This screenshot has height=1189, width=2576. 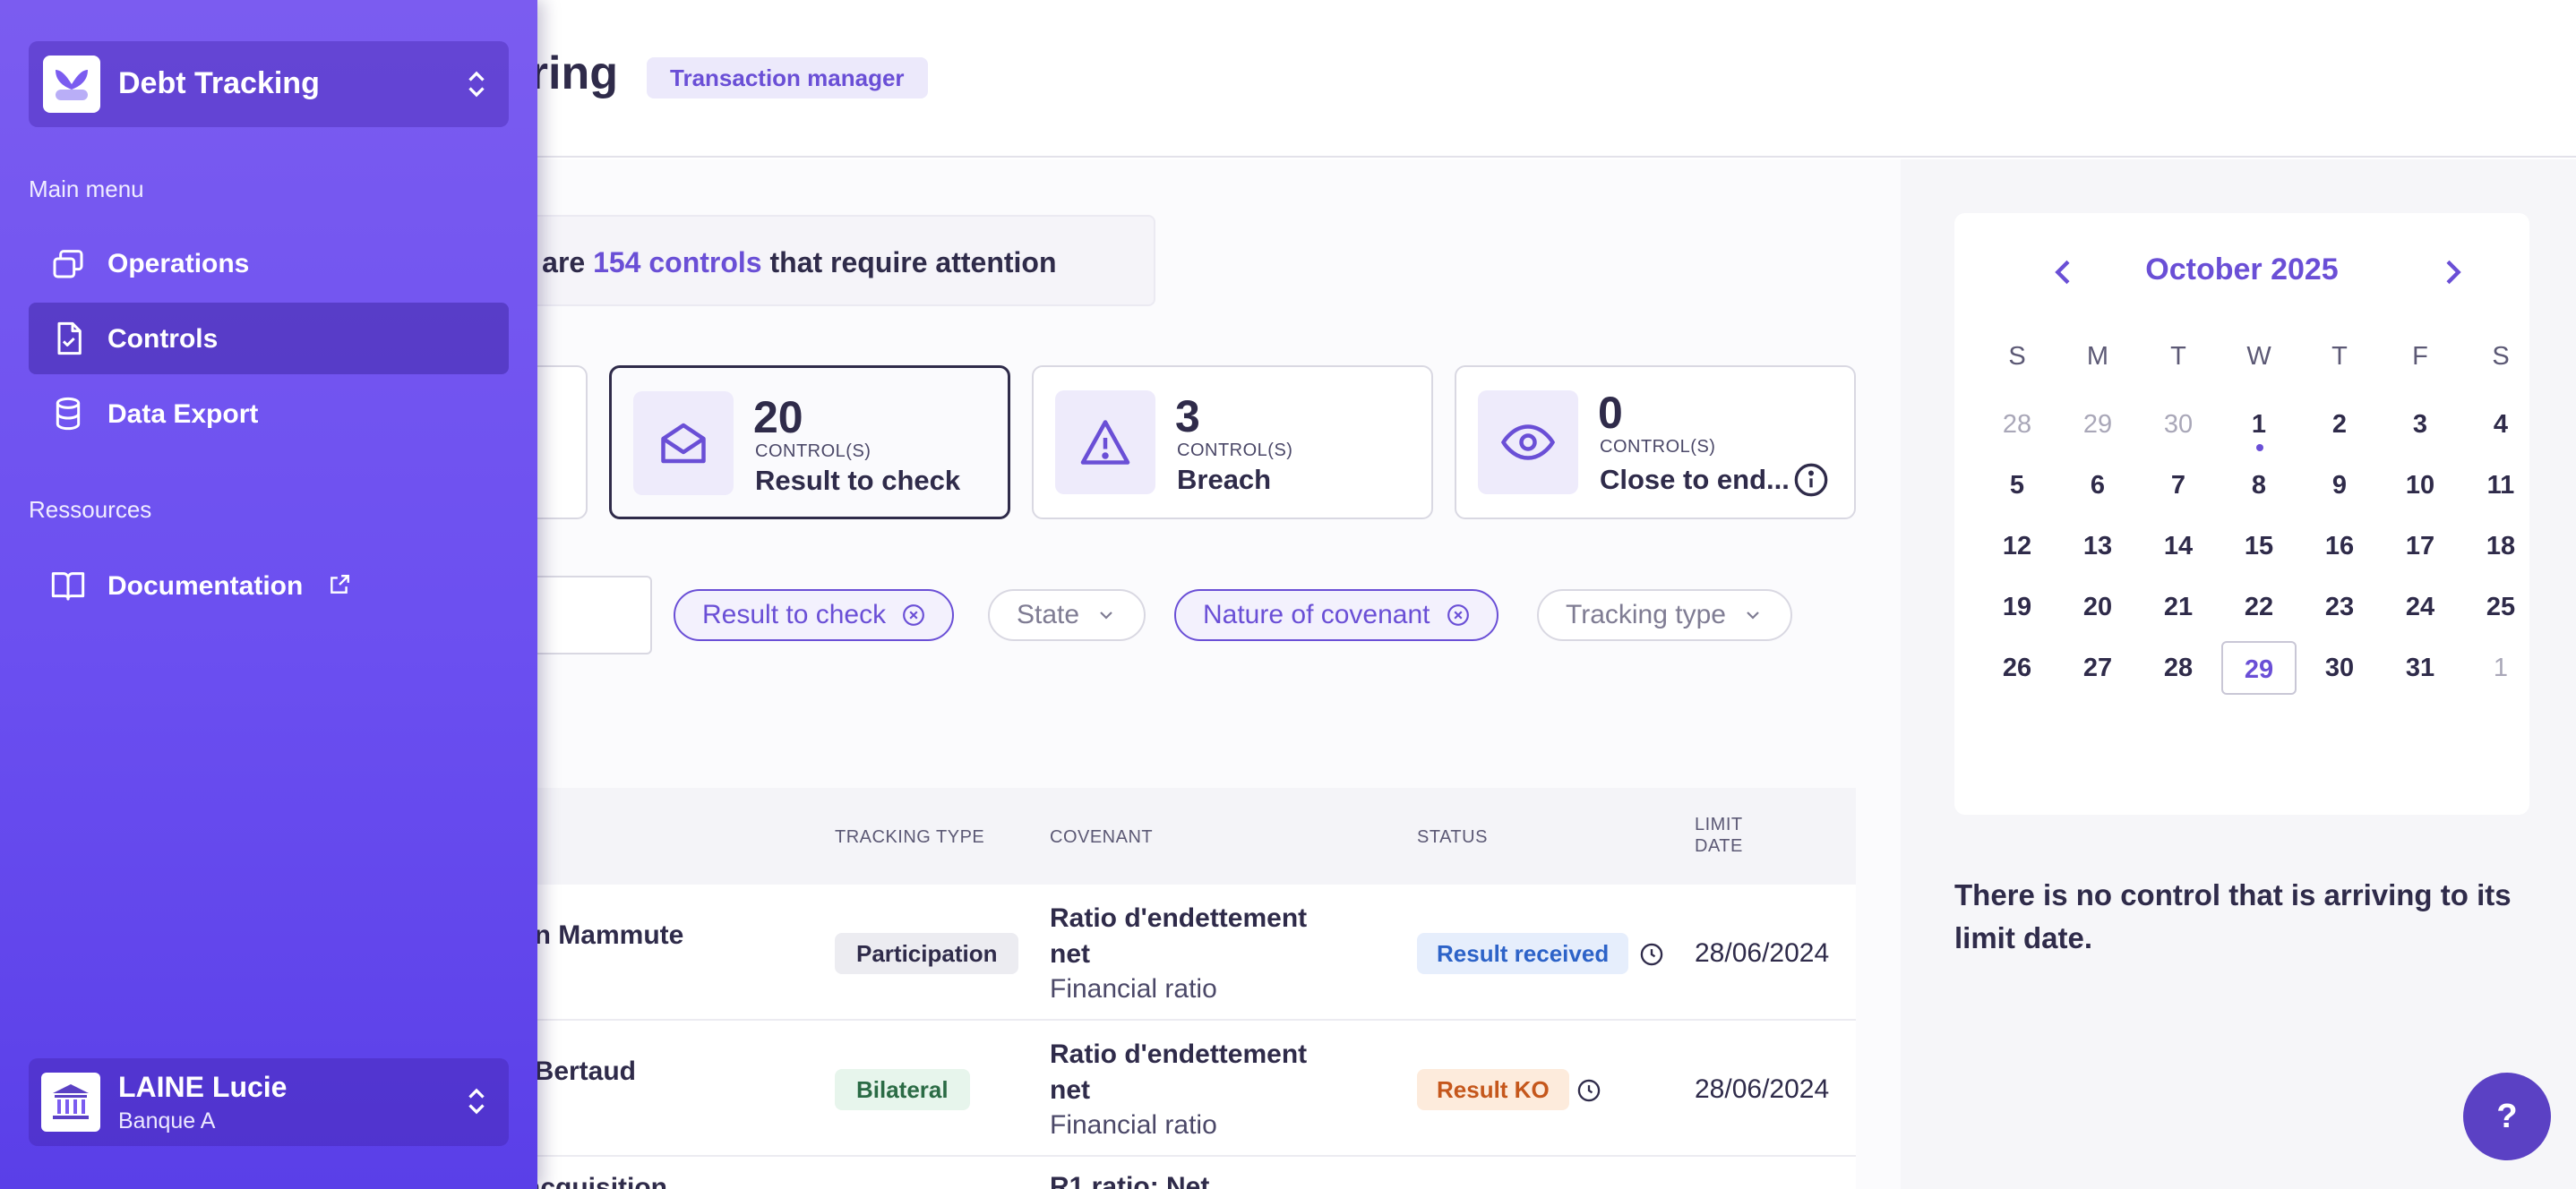 I want to click on calendar-weekday: F, so click(x=2420, y=356).